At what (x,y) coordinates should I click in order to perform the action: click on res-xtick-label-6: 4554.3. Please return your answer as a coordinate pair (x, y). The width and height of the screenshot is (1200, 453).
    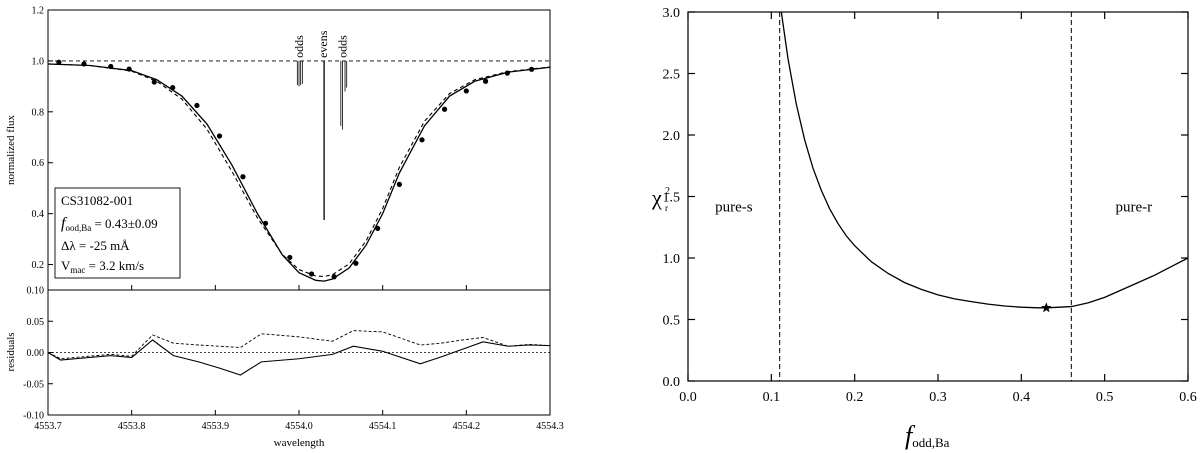
    Looking at the image, I should click on (550, 426).